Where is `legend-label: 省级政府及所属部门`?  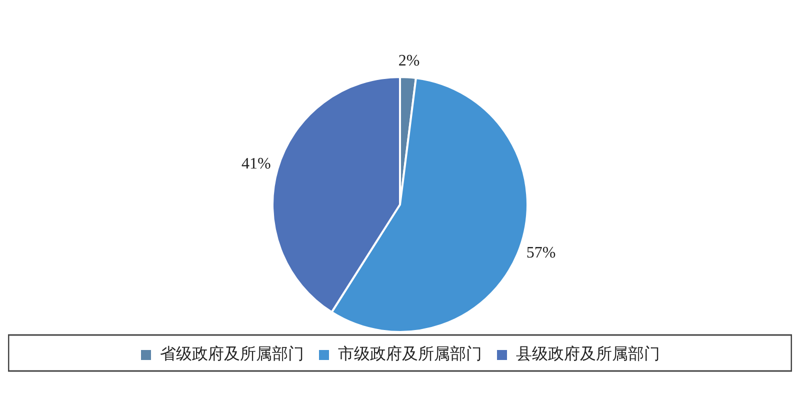 legend-label: 省级政府及所属部门 is located at coordinates (232, 354).